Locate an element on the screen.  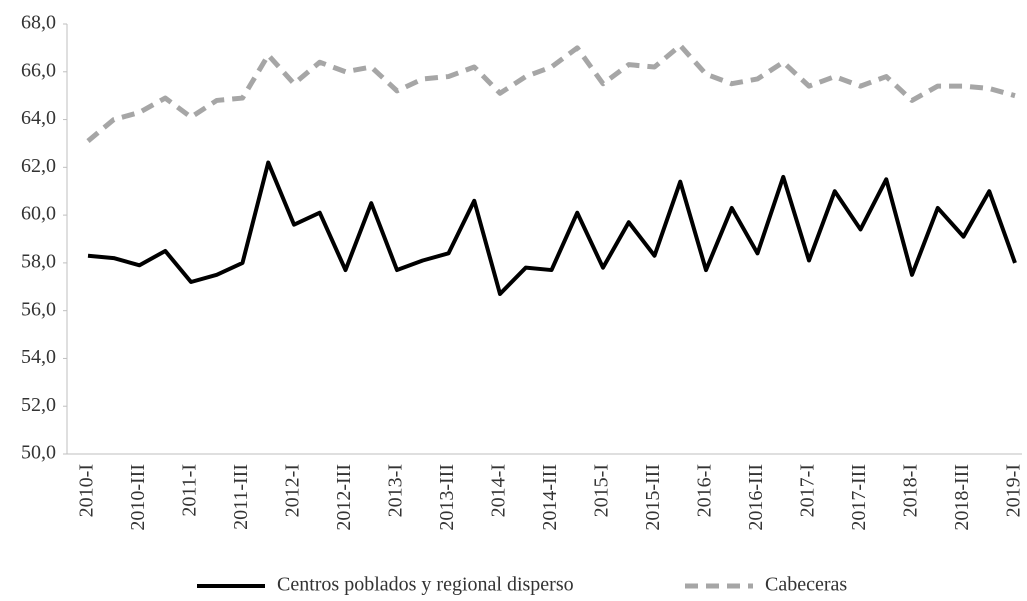
x-tick-label: 2011-I is located at coordinates (190, 490).